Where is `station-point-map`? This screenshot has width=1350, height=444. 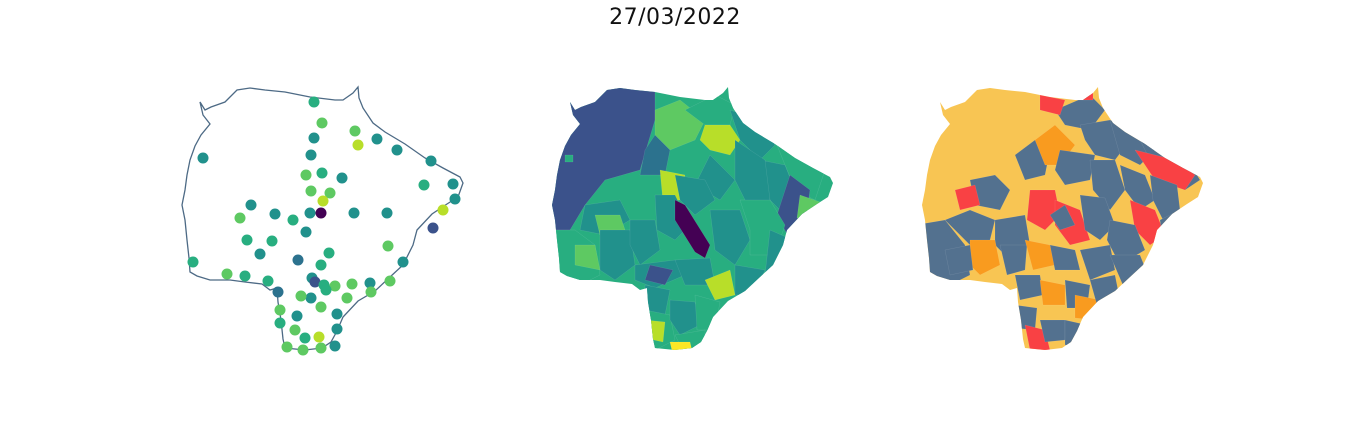
station-point-map is located at coordinates (322, 220).